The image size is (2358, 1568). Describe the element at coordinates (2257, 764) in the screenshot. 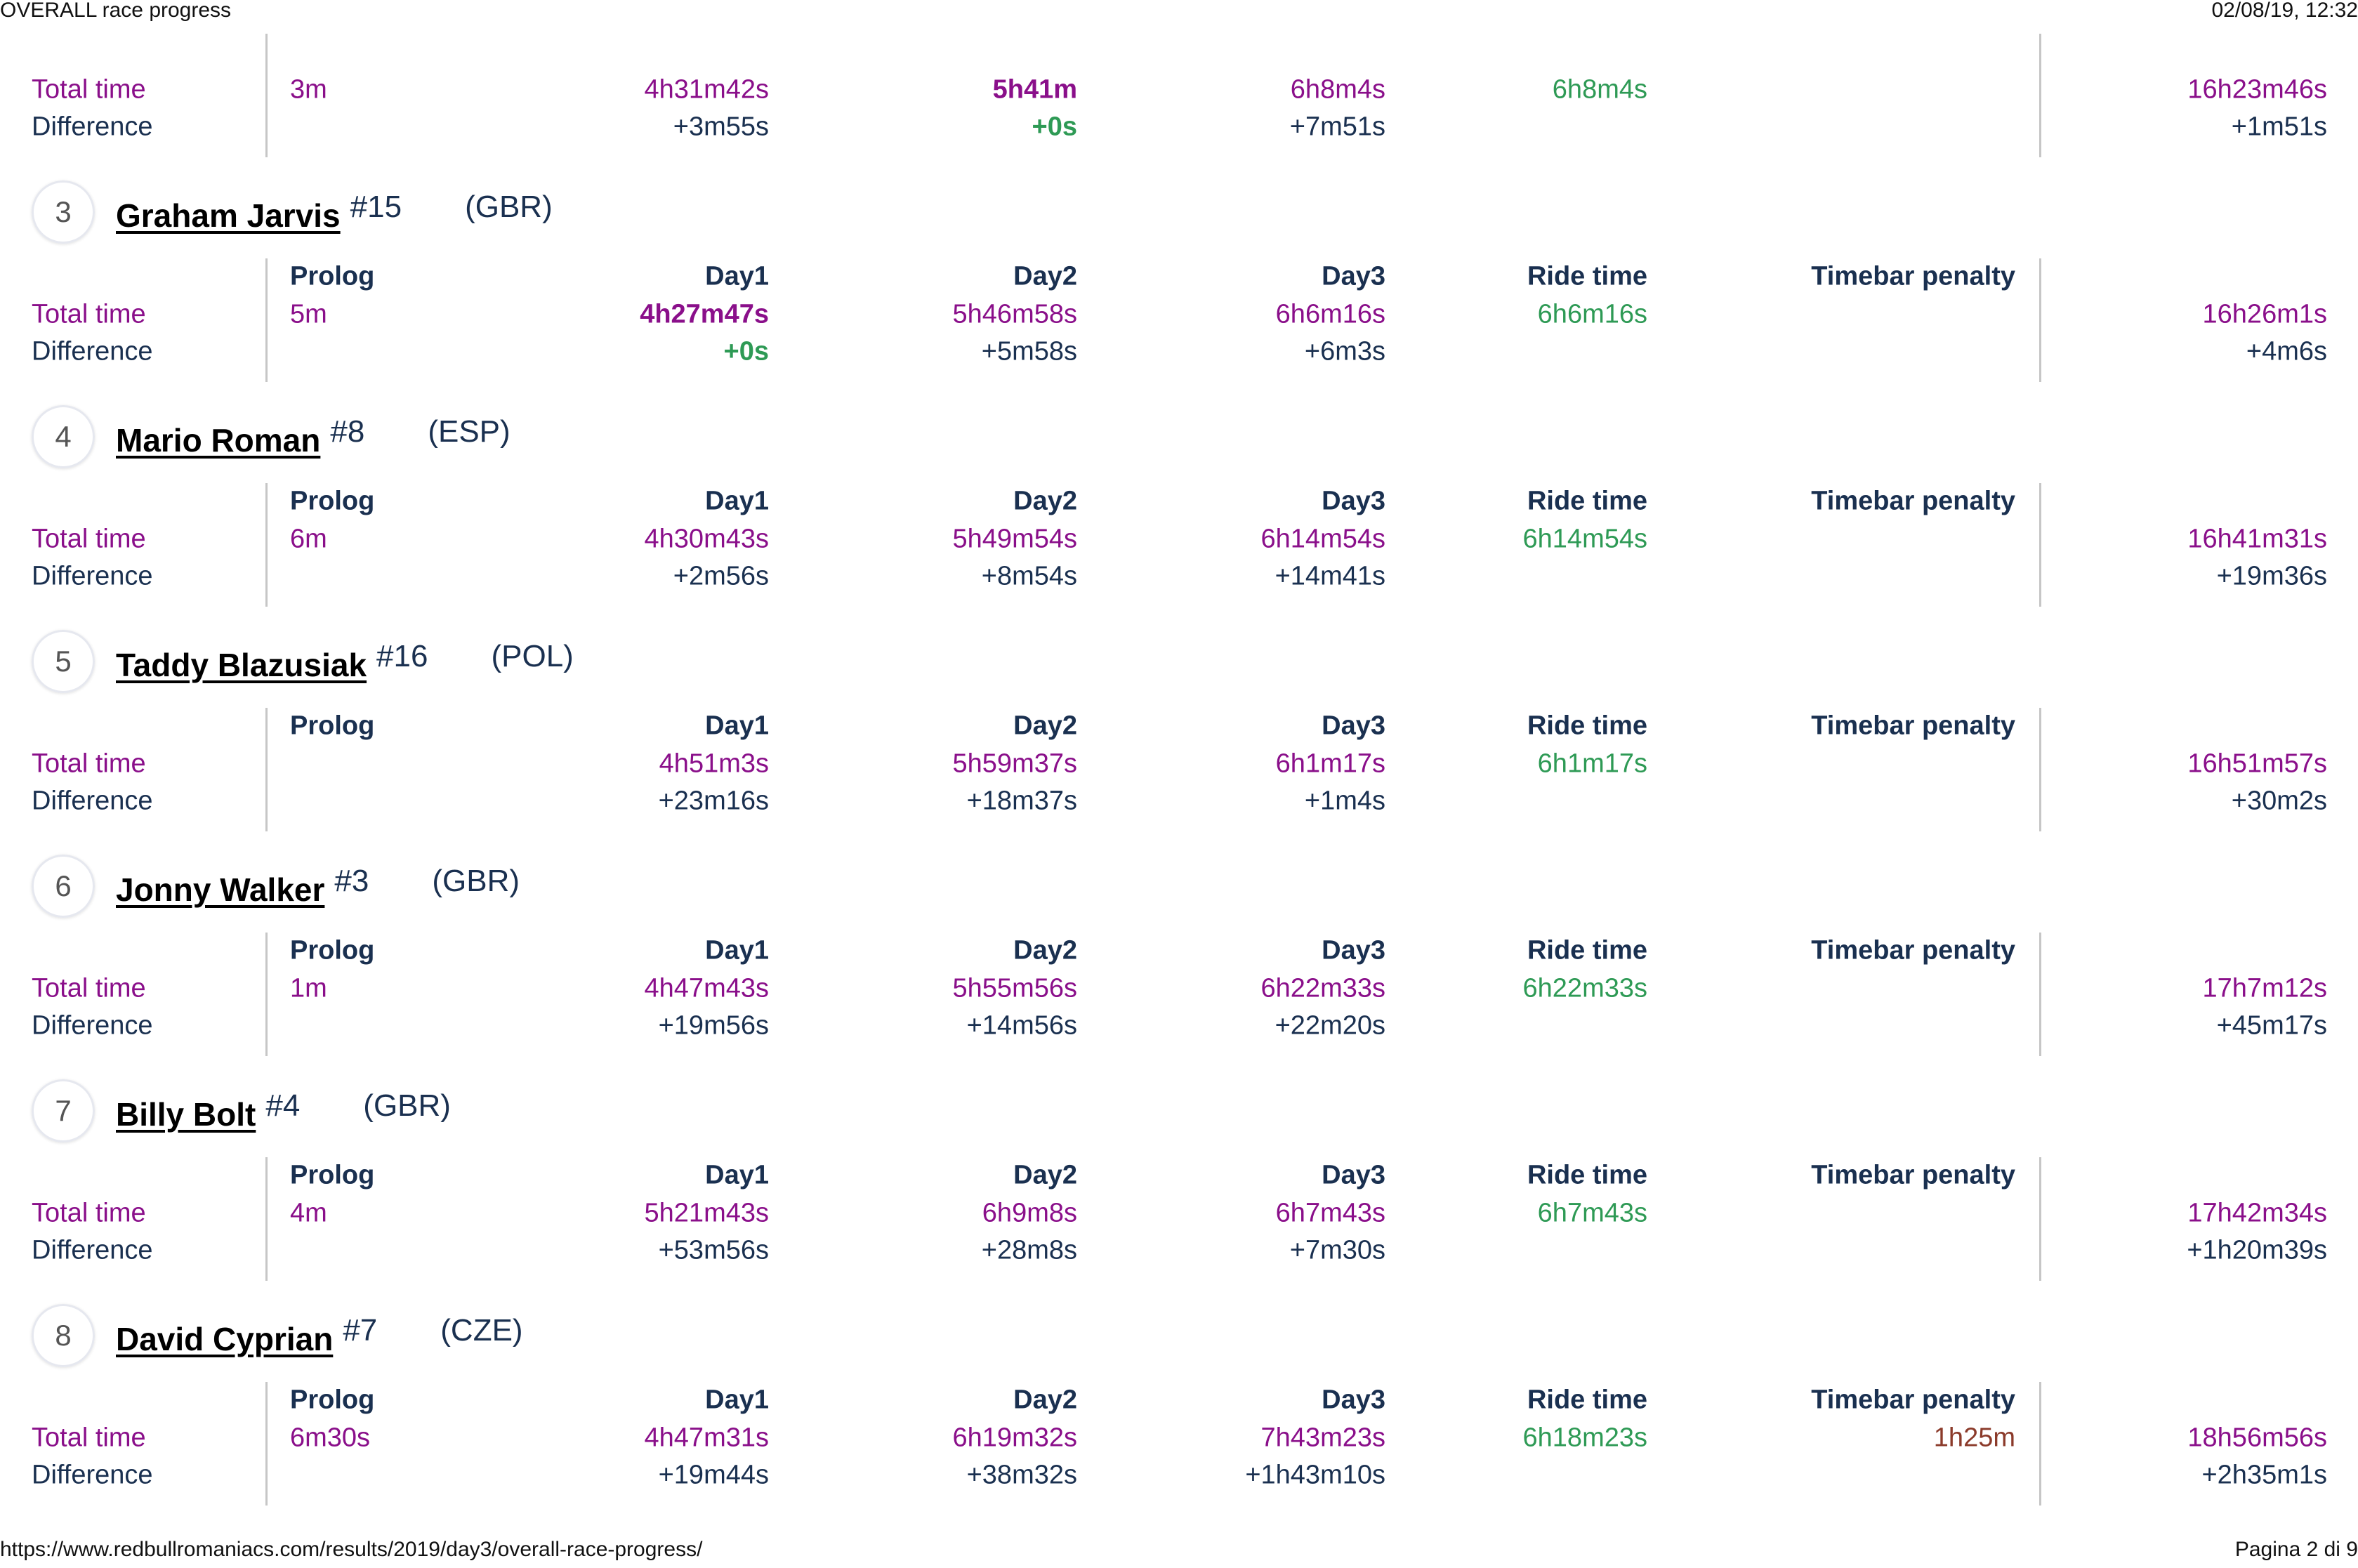

I see `overall-total-value: 16h51m57s` at that location.